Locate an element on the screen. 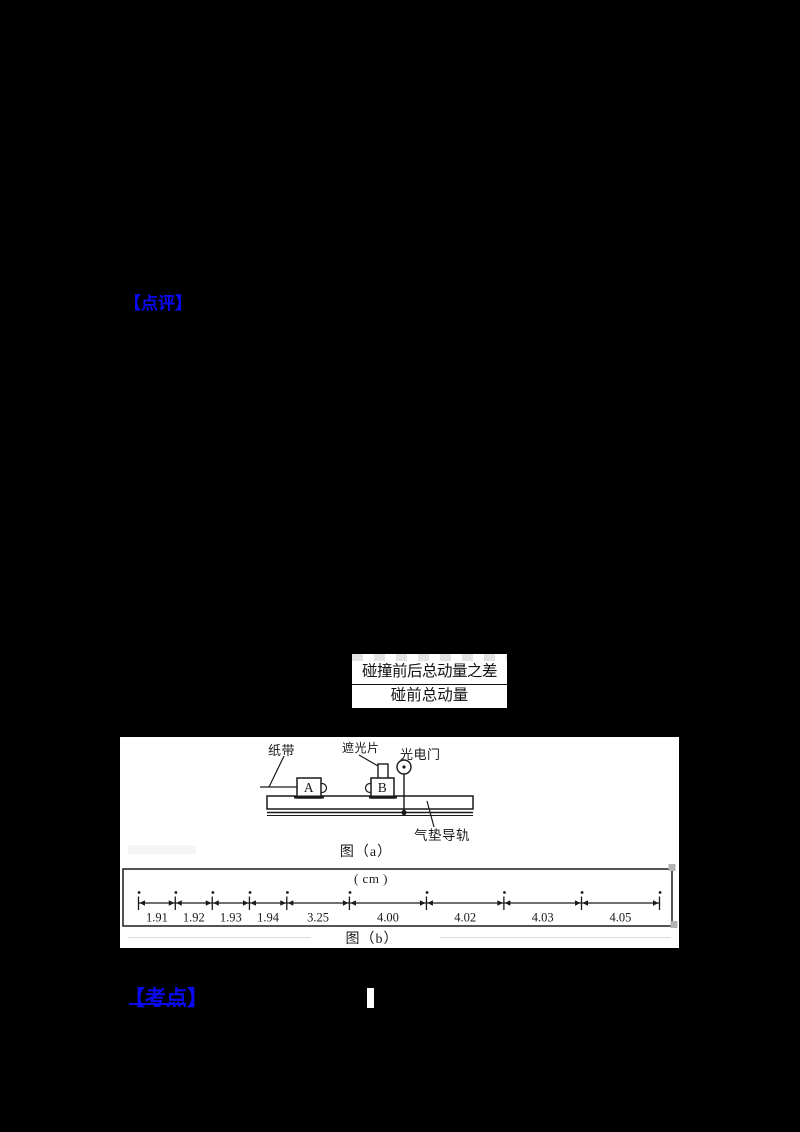  tape-measurement-value-7: 4.03 is located at coordinates (543, 918).